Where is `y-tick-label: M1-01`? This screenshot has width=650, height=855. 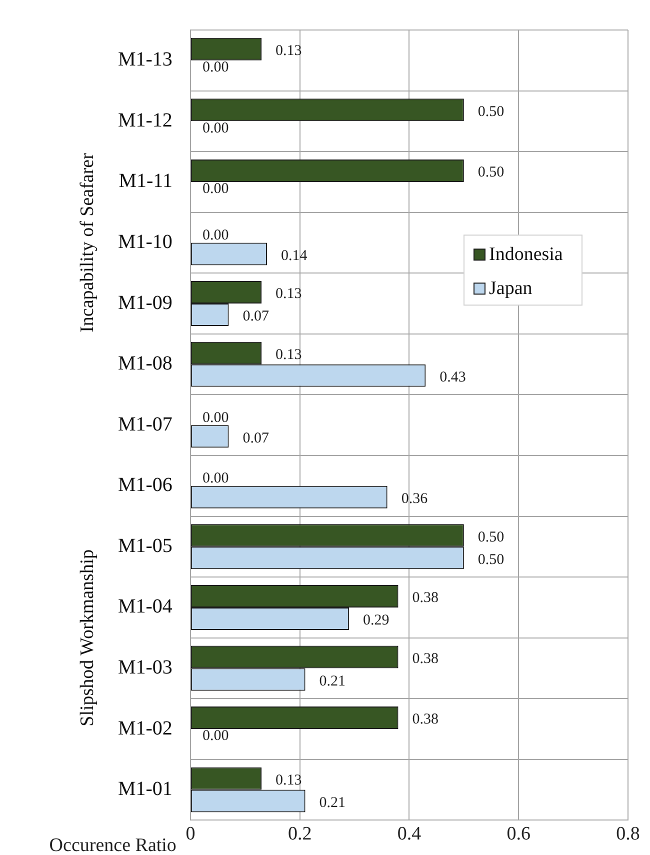 y-tick-label: M1-01 is located at coordinates (145, 789).